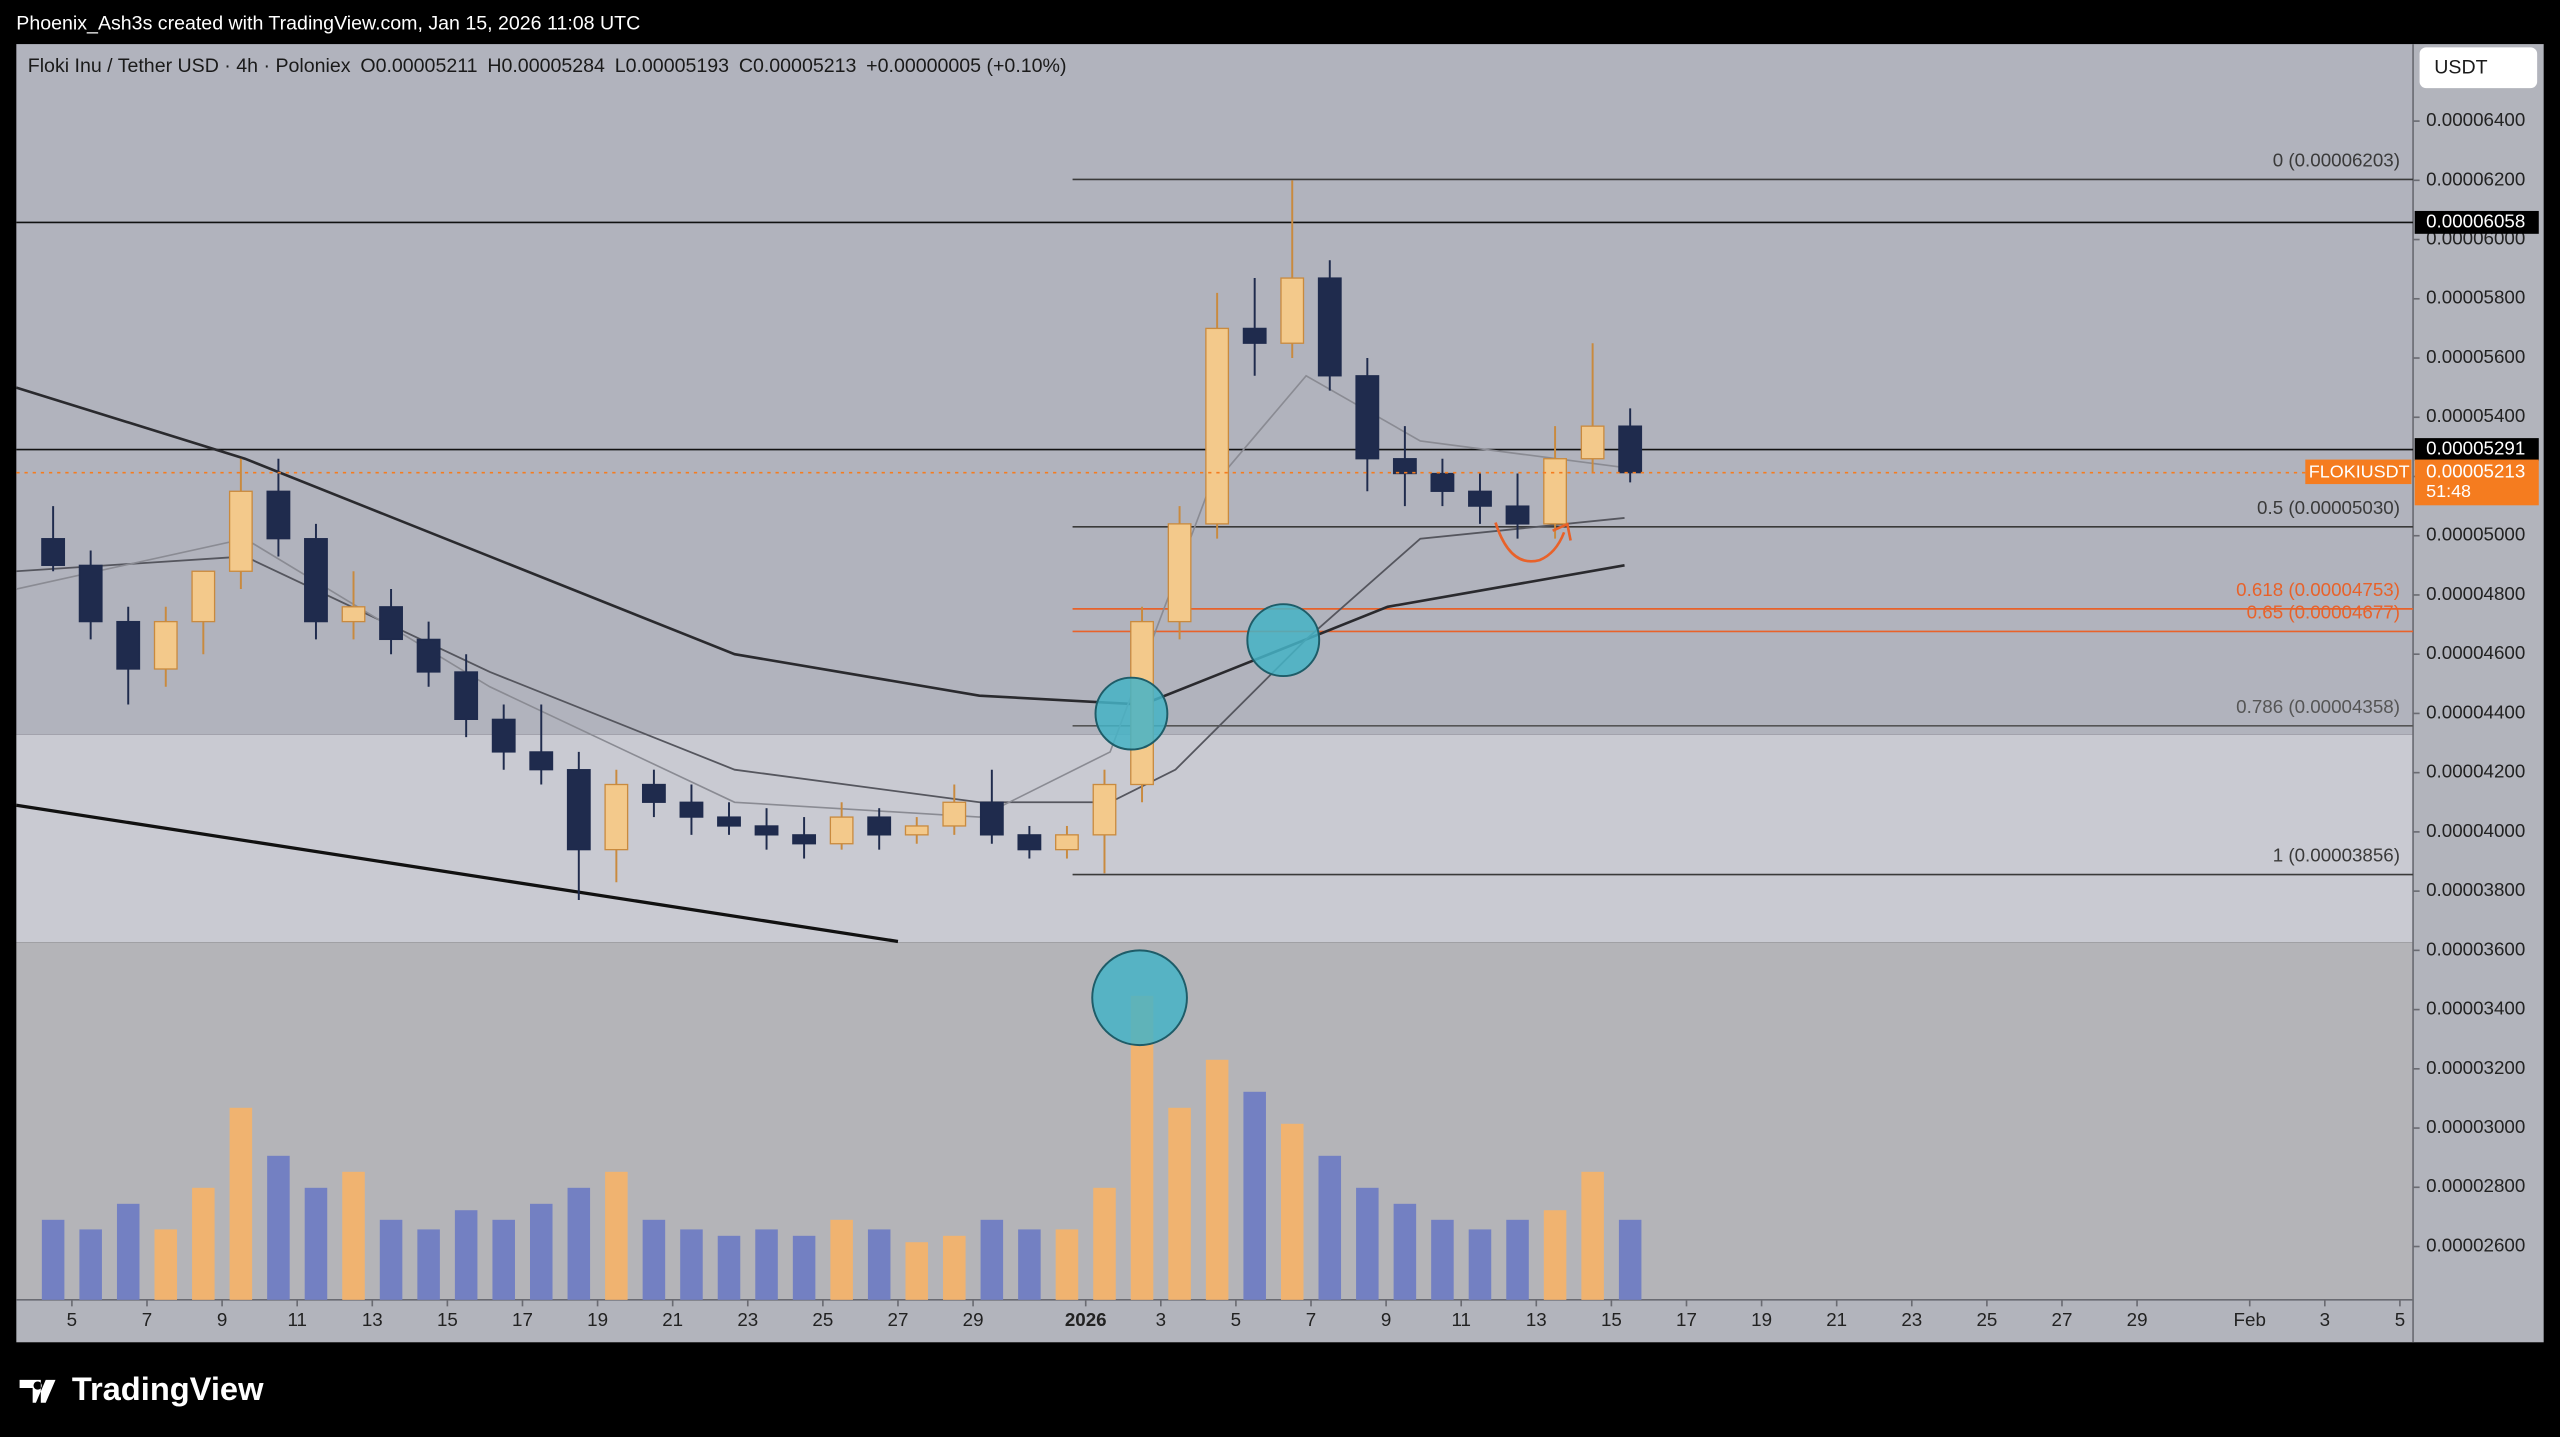 This screenshot has width=2560, height=1437. Describe the element at coordinates (1215, 838) in the screenshot. I see `zone` at that location.